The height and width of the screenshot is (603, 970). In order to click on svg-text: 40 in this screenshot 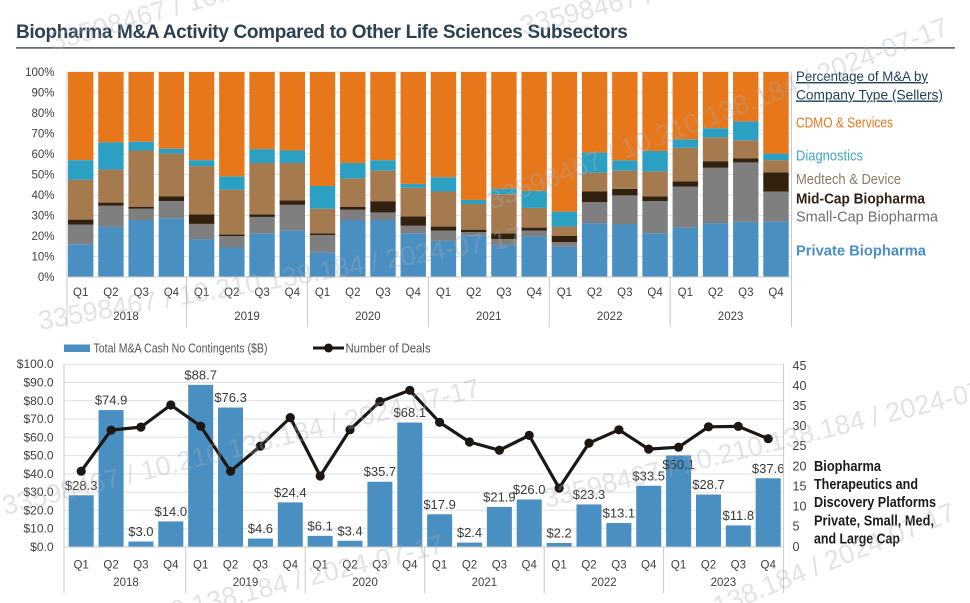, I will do `click(800, 386)`.